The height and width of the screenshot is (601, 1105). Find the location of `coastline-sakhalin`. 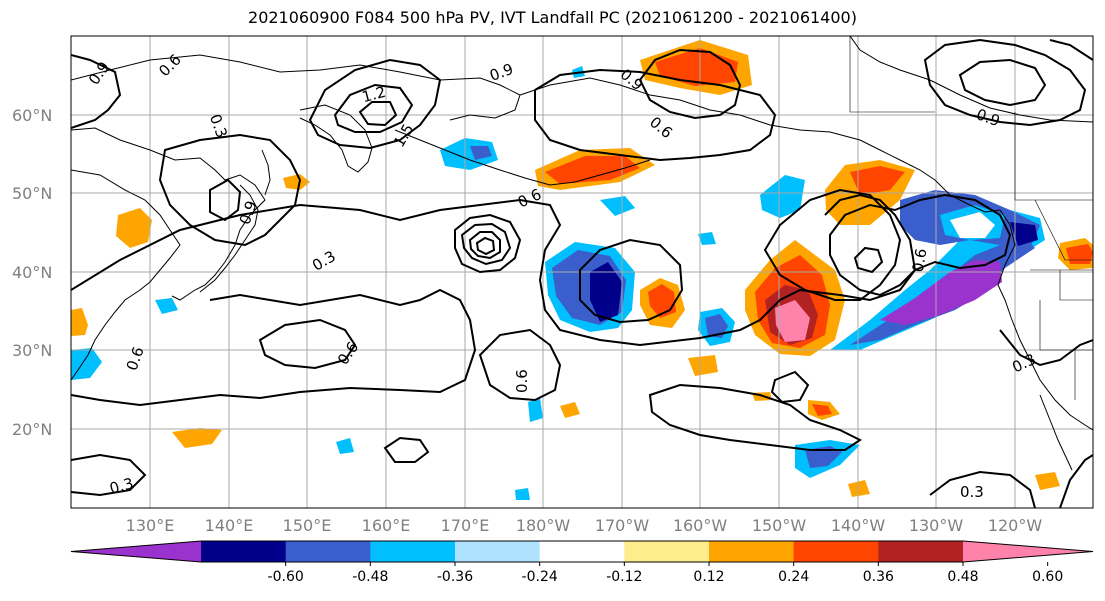

coastline-sakhalin is located at coordinates (266, 172).